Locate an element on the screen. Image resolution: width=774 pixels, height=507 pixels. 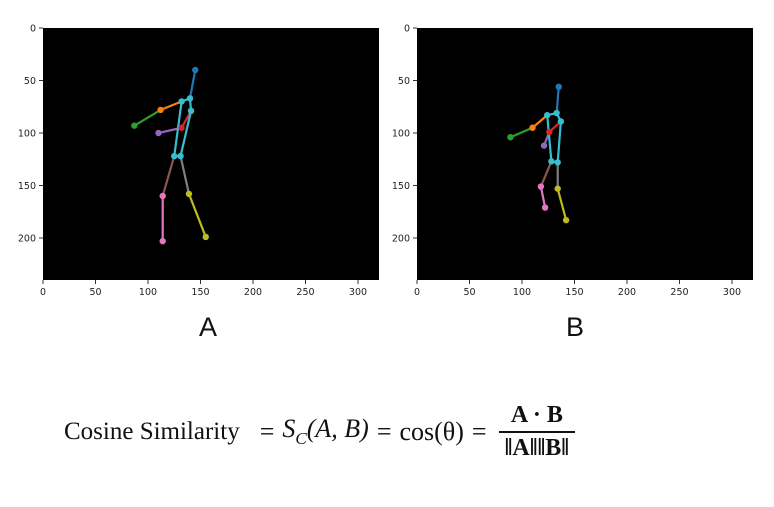
formula-fraction-bar is located at coordinates (537, 432).